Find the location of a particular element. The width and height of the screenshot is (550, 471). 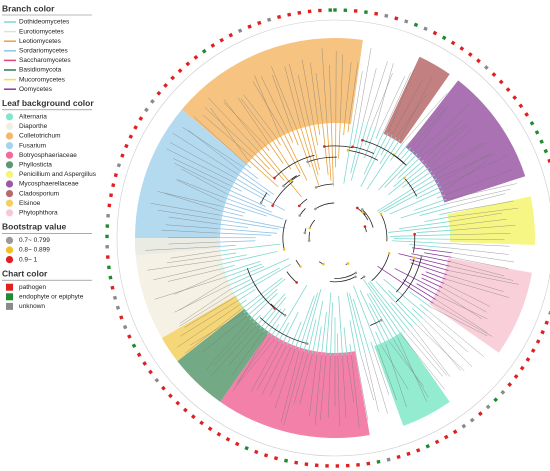

branch-arc is located at coordinates (408, 279).